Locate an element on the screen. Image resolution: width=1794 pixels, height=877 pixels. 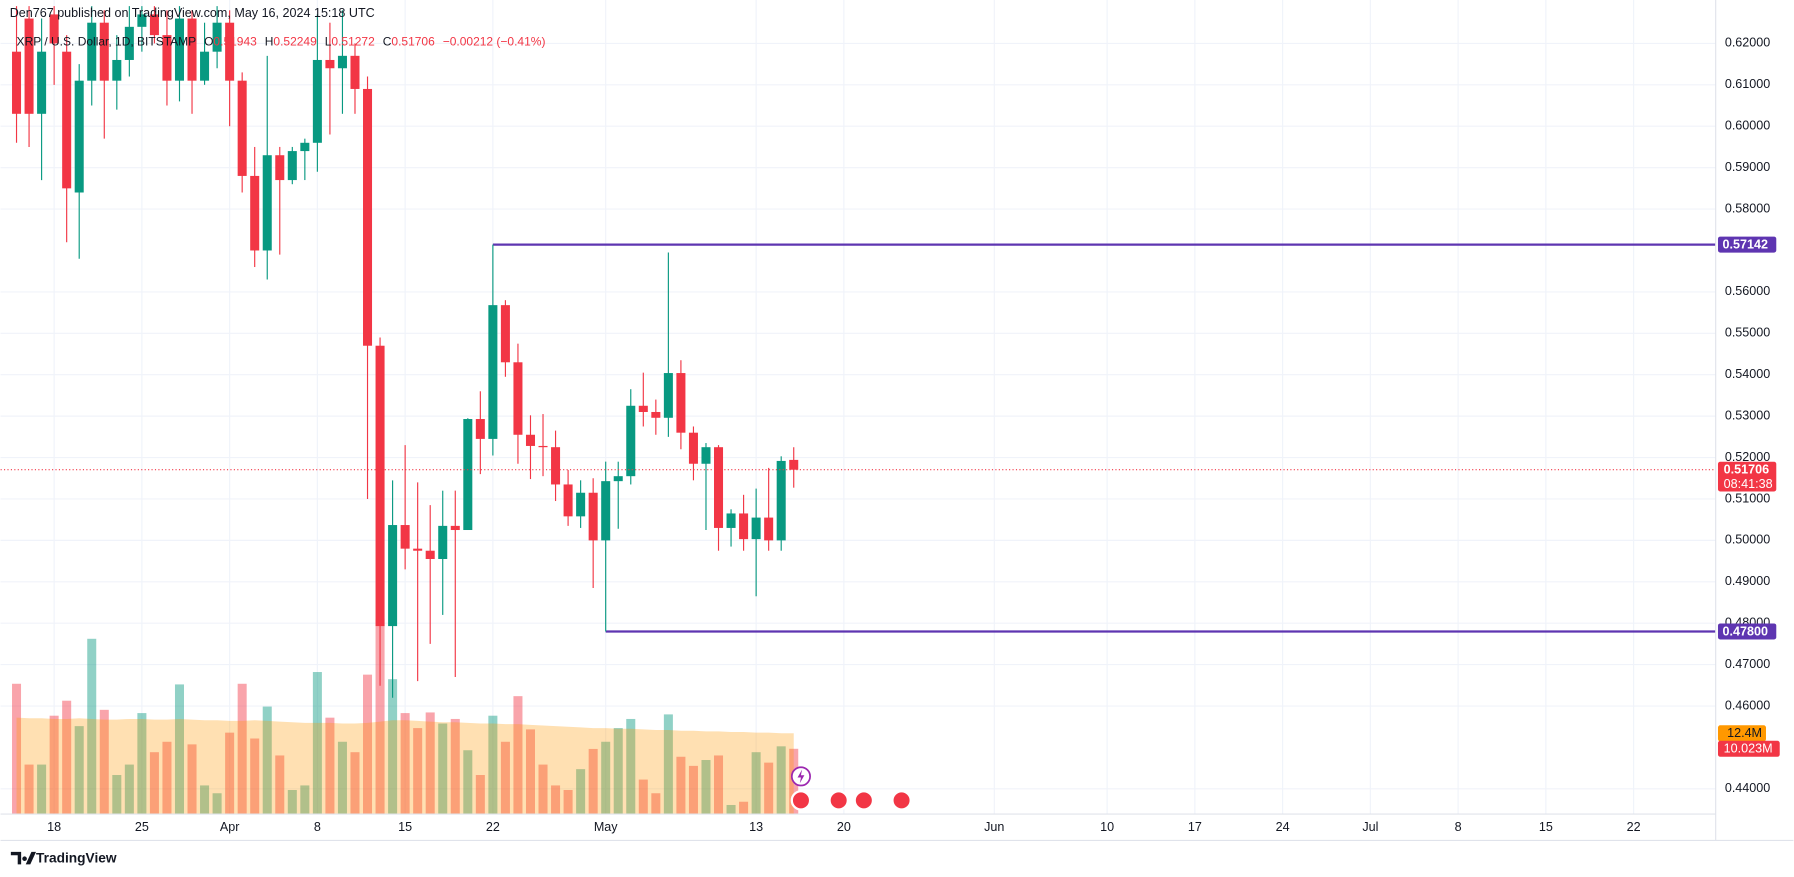
volume-ma-label: 12.4M is located at coordinates (1744, 733).